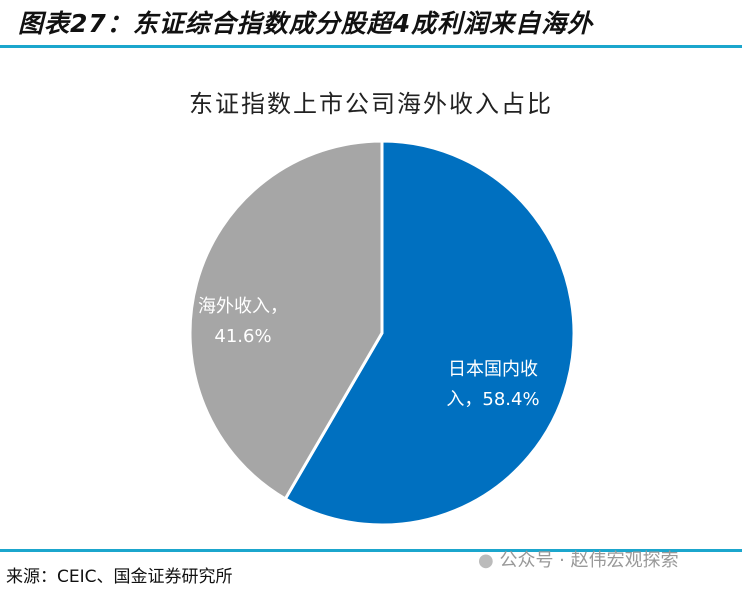 This screenshot has height=590, width=742. Describe the element at coordinates (242, 336) in the screenshot. I see `slice-data-label: 41.6%` at that location.